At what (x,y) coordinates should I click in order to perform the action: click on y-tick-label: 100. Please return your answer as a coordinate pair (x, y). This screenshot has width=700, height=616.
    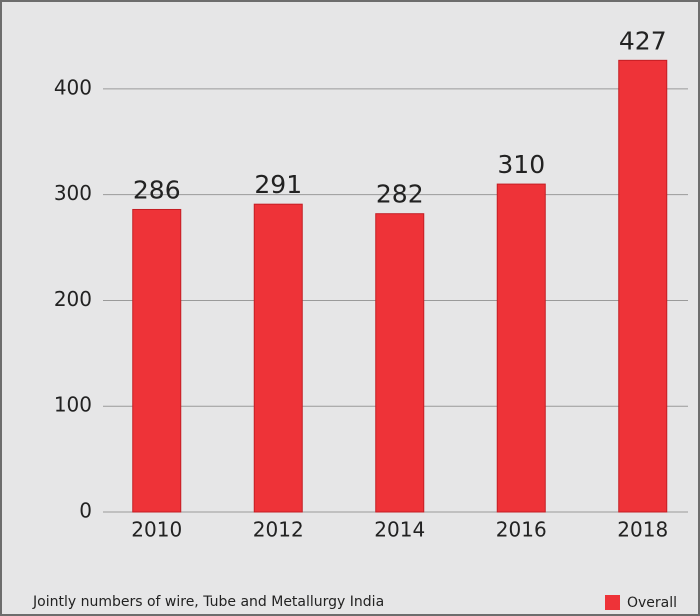
    Looking at the image, I should click on (73, 405).